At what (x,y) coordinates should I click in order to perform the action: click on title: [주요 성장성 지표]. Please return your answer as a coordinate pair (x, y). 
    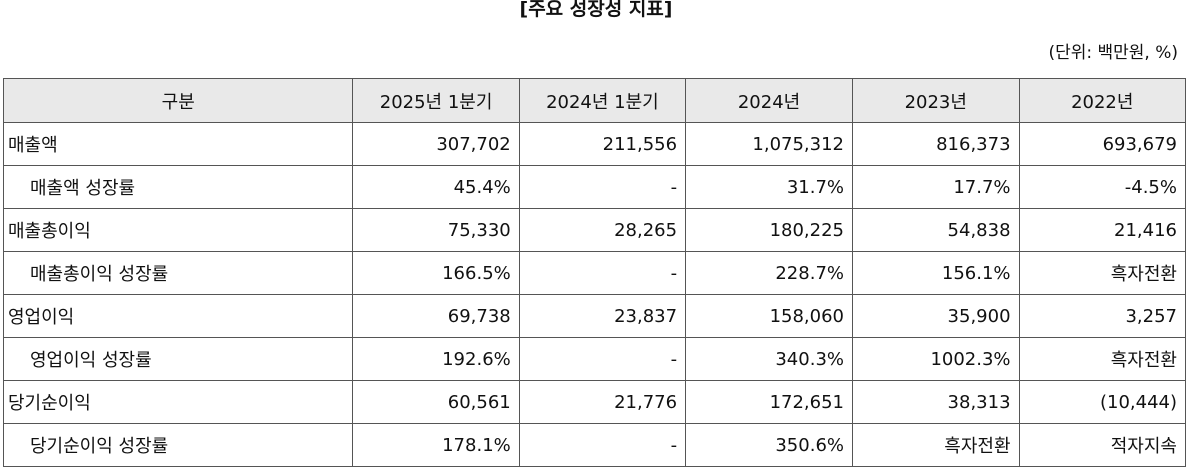
    Looking at the image, I should click on (596, 10).